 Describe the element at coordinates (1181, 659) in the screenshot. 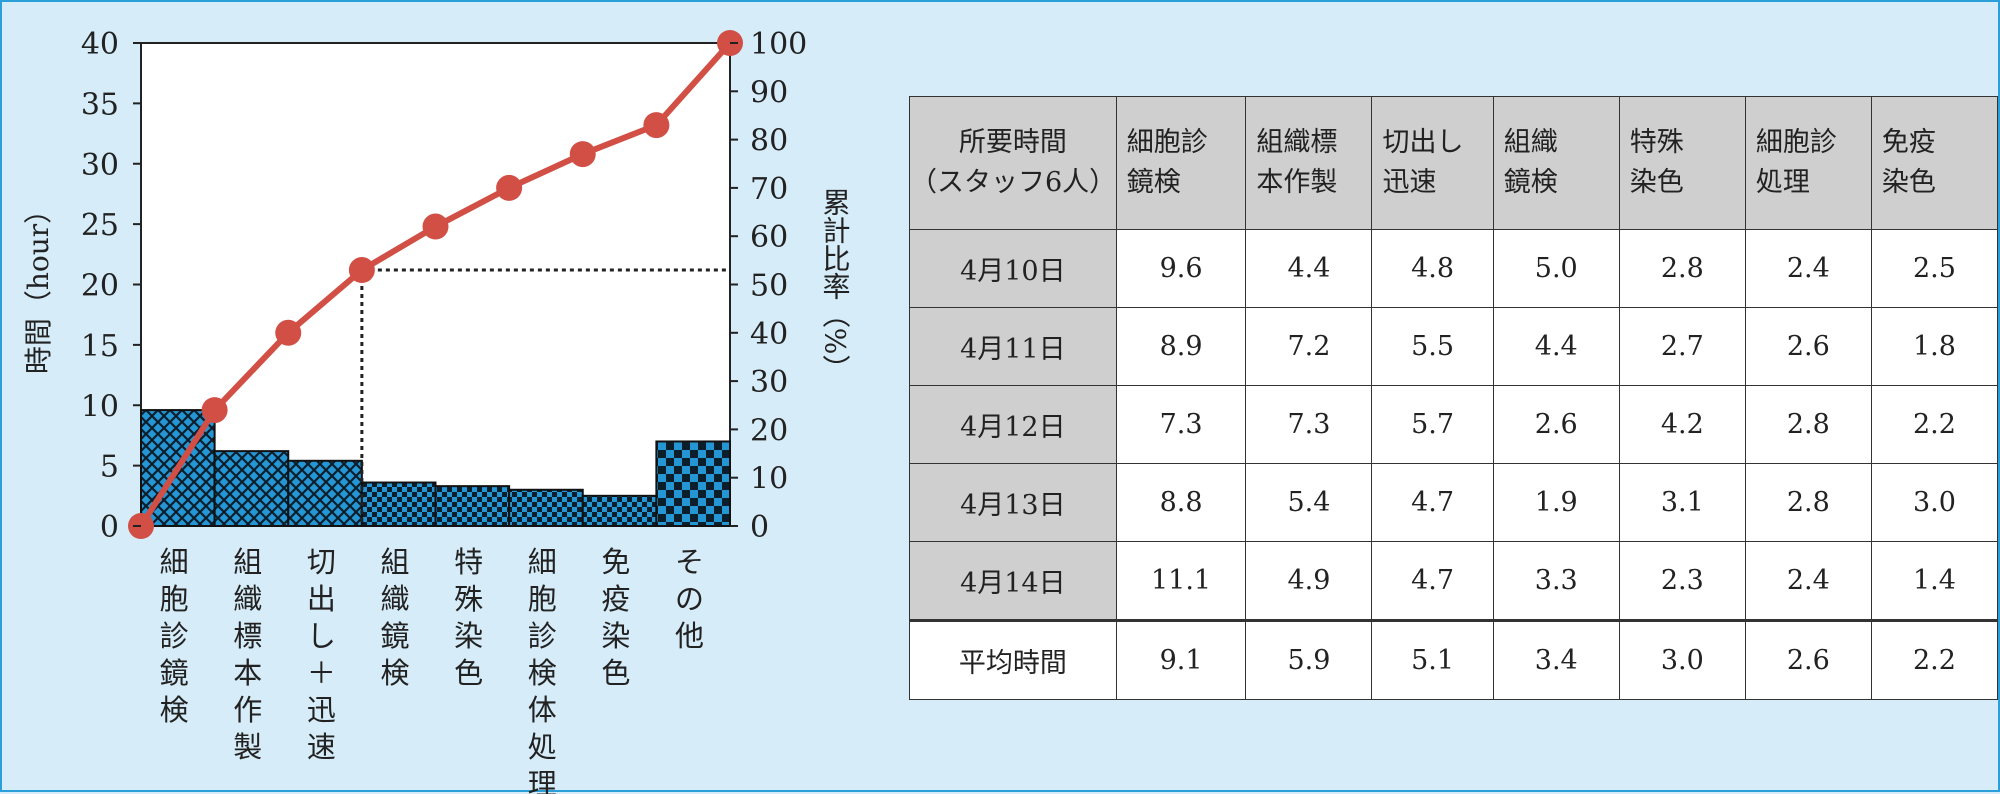

I see `value-cell: 9.1` at that location.